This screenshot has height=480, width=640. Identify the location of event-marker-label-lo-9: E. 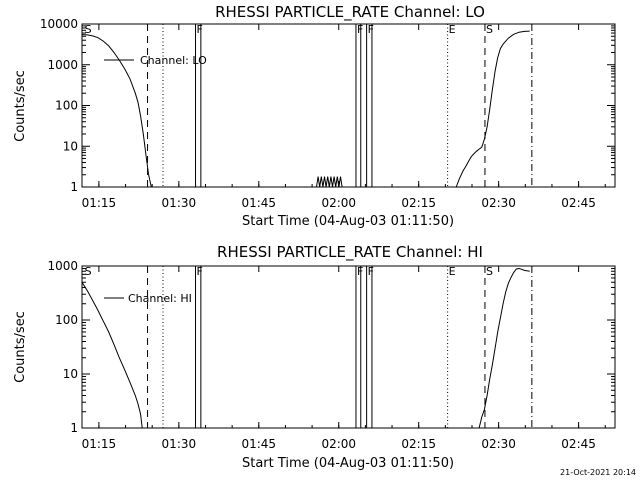
(452, 29).